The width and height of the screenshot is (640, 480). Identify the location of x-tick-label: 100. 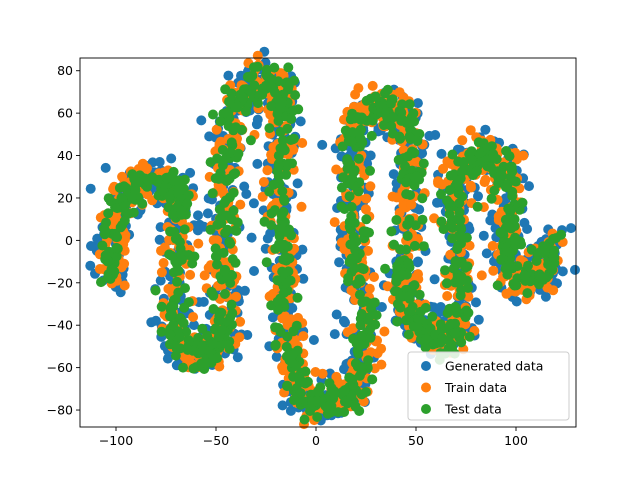
(516, 440).